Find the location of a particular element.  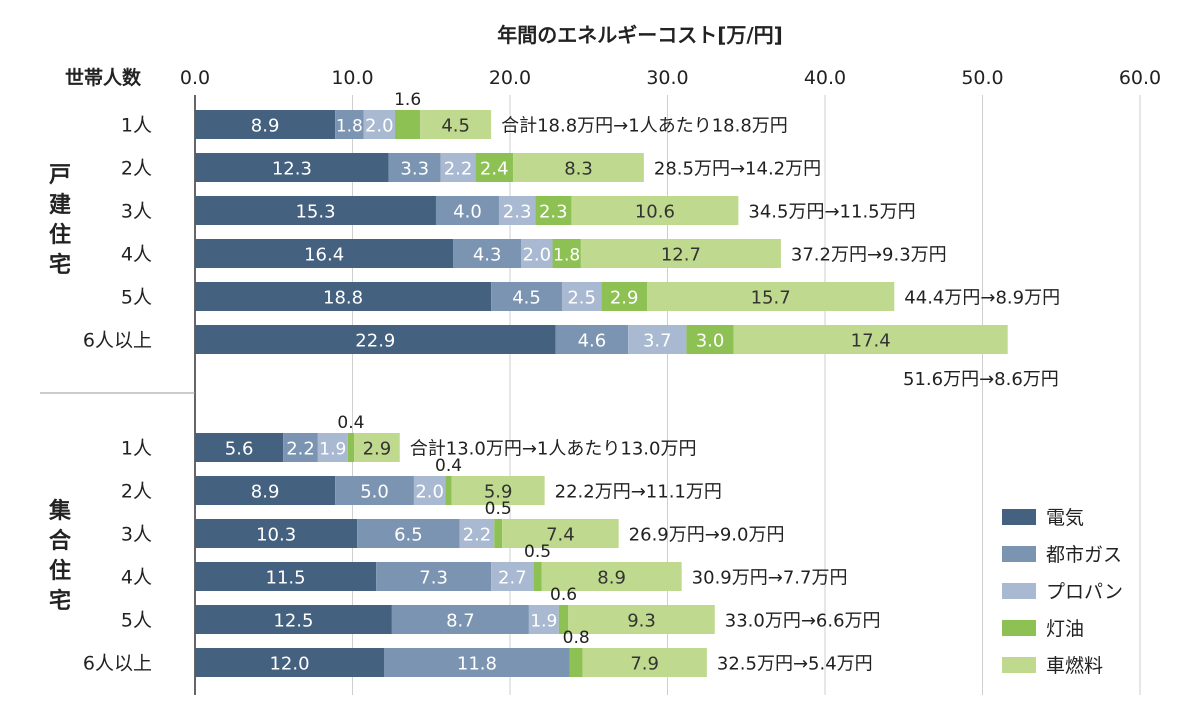

data-label: 4.6 is located at coordinates (592, 341).